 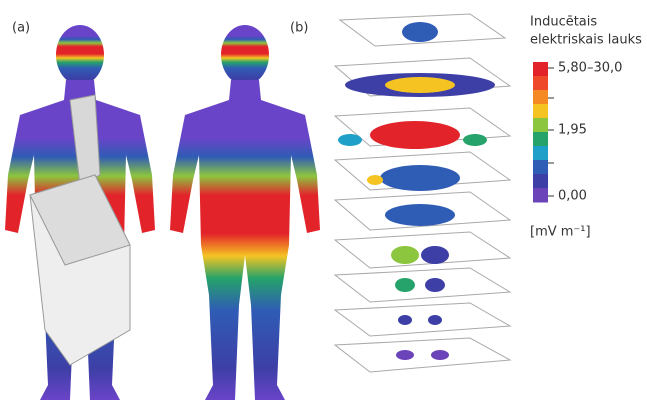 I want to click on device-arm, so click(x=85, y=140).